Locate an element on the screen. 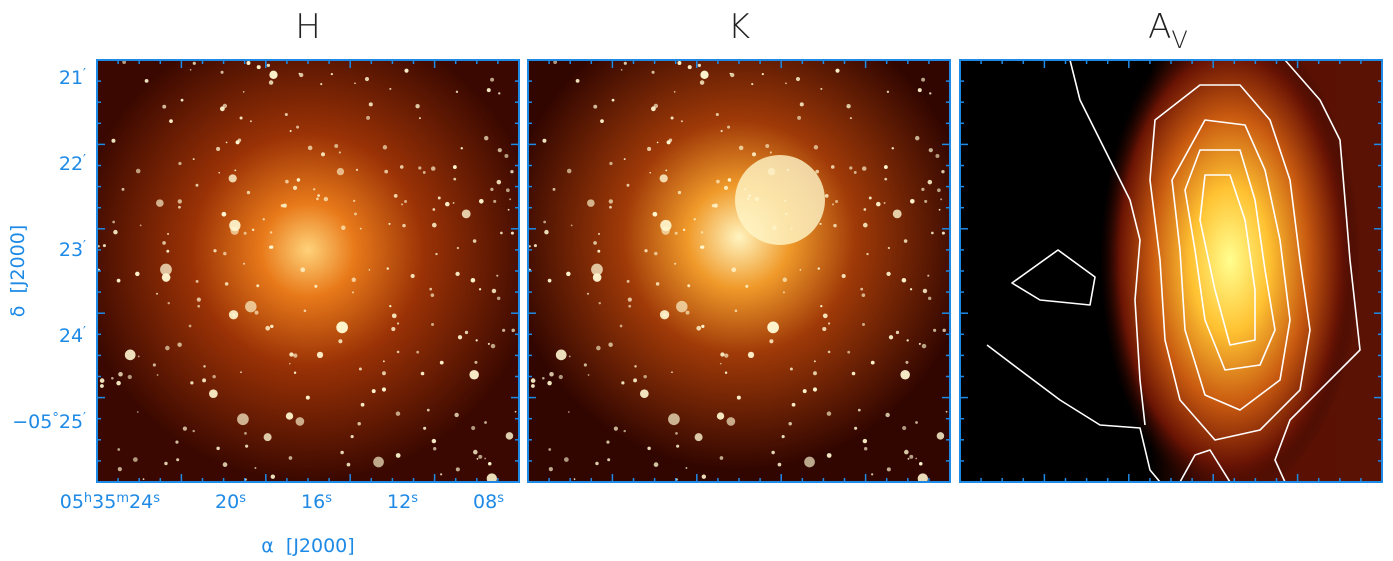 The height and width of the screenshot is (561, 1393). x-tick-label: 20s is located at coordinates (230, 502).